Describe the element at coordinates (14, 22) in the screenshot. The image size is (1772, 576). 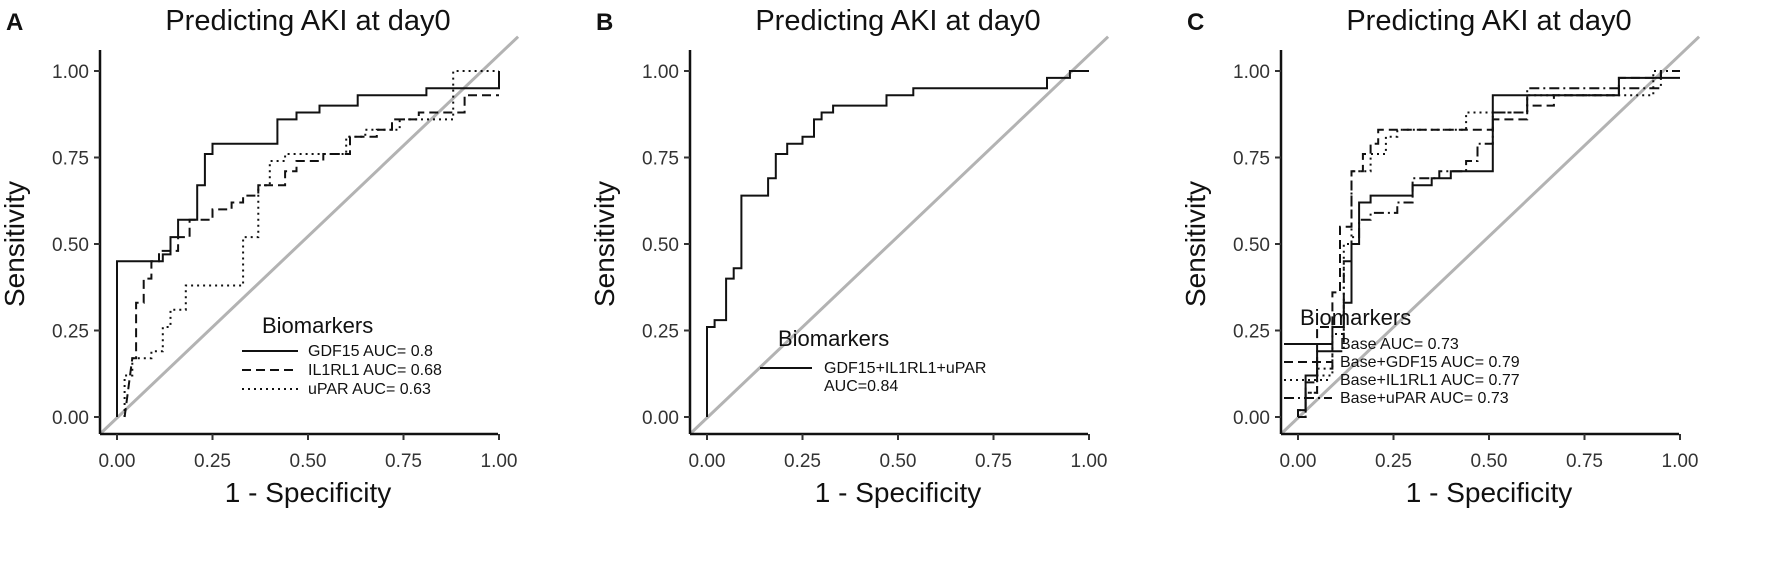
I see `panel-letter: A` at that location.